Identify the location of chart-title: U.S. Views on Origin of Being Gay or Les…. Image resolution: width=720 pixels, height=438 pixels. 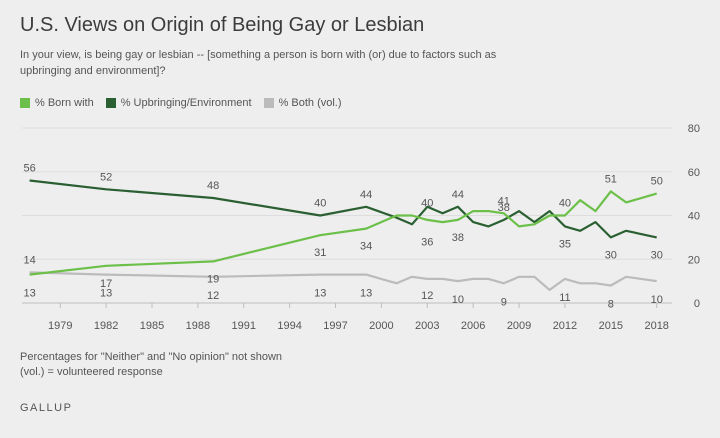
(222, 25).